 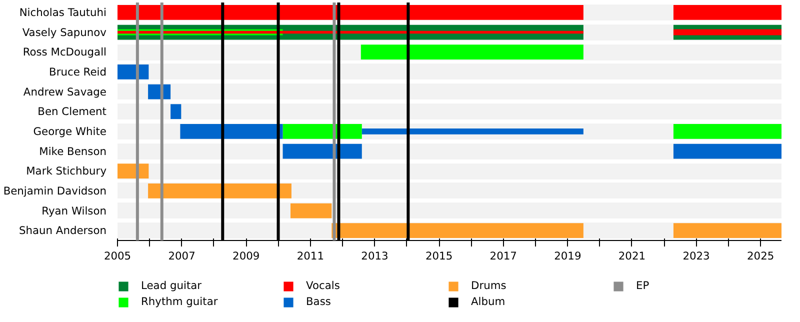 I want to click on y-tick-label: Mike Benson, so click(x=73, y=151).